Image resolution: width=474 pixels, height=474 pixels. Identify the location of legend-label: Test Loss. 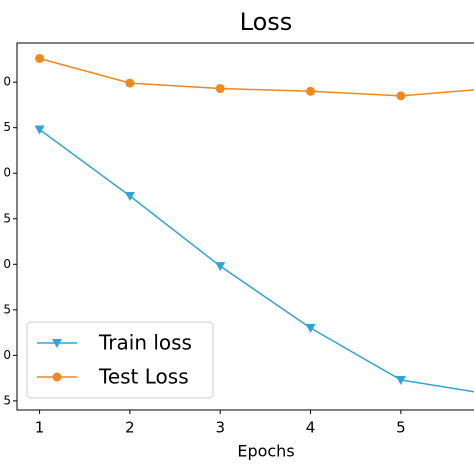
(143, 377).